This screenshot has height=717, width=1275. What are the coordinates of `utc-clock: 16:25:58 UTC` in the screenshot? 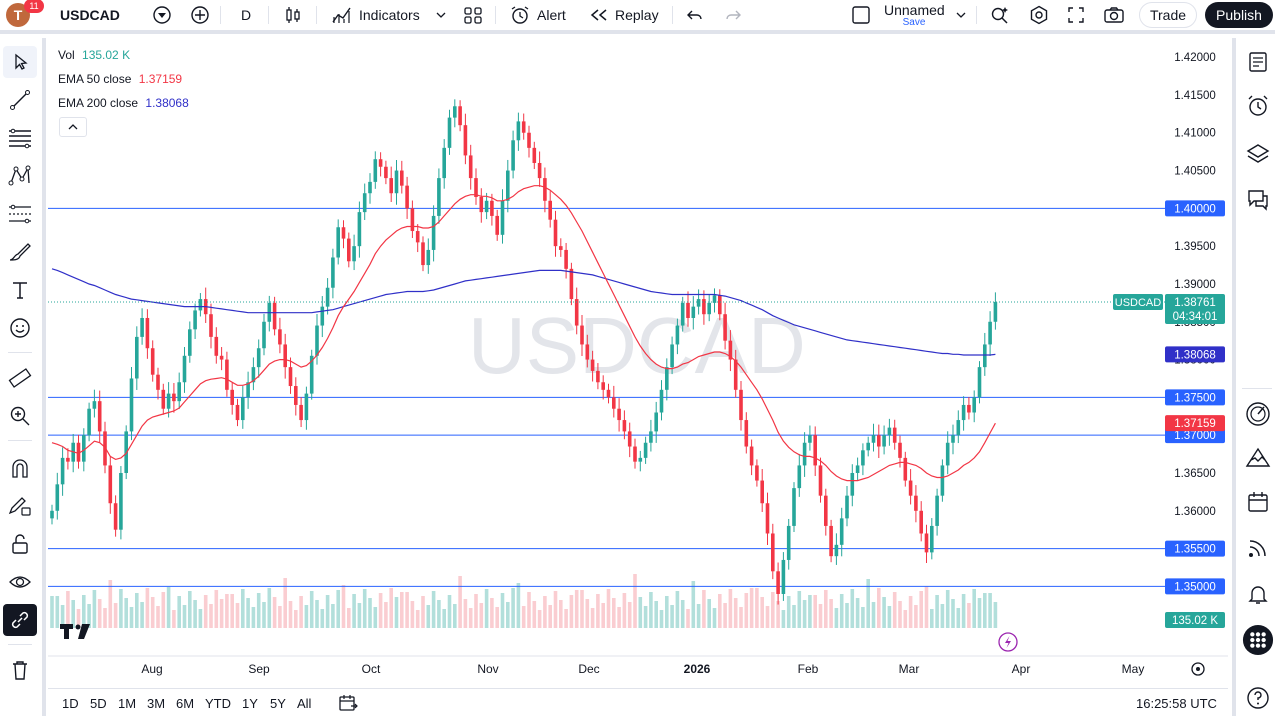 It's located at (1176, 703).